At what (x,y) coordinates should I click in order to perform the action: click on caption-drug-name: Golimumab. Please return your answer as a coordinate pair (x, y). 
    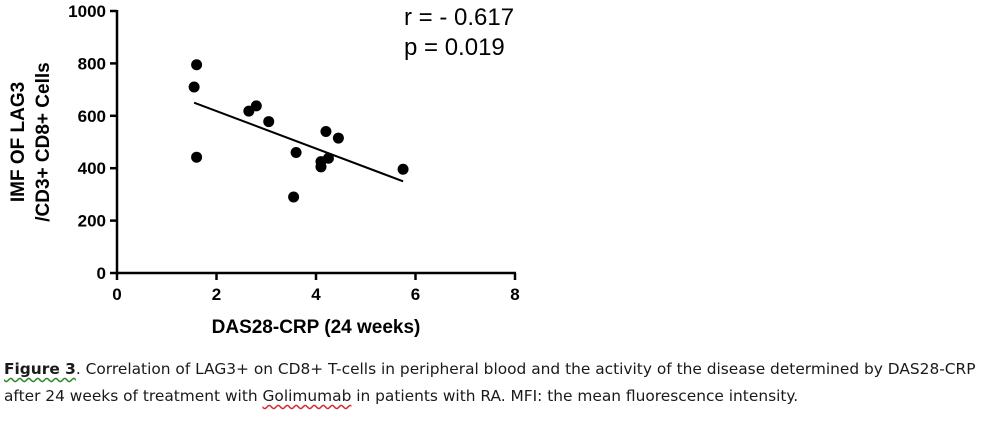
    Looking at the image, I should click on (307, 396).